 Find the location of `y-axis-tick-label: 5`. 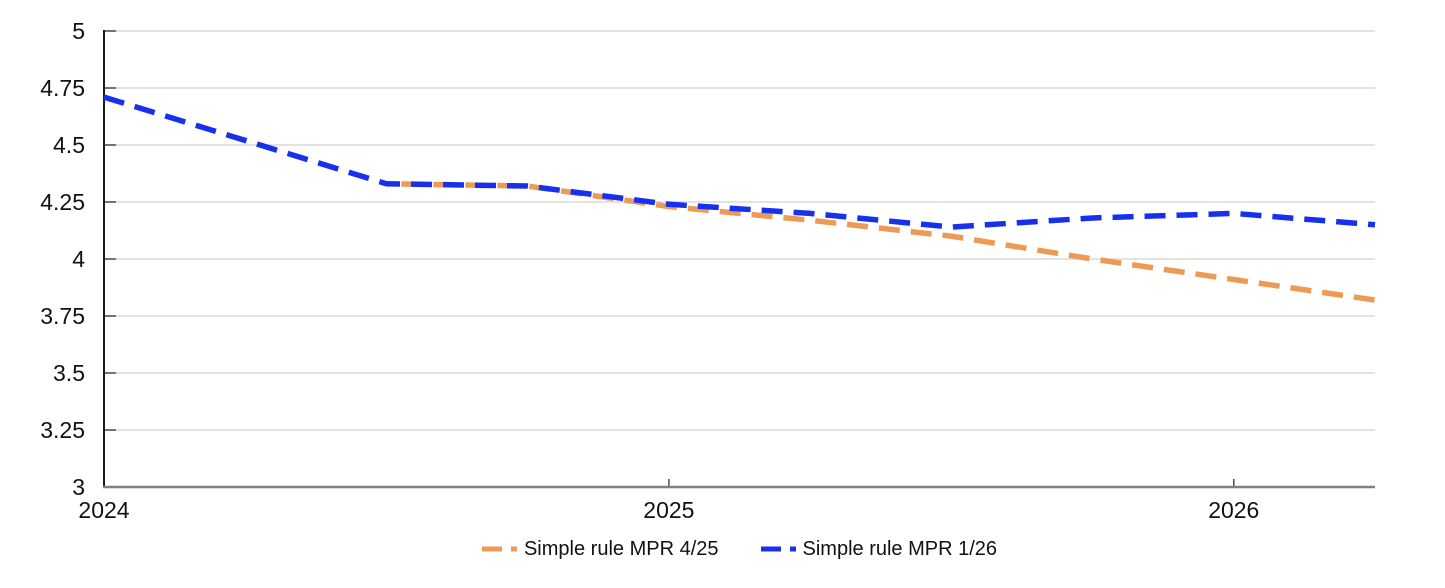

y-axis-tick-label: 5 is located at coordinates (78, 31).